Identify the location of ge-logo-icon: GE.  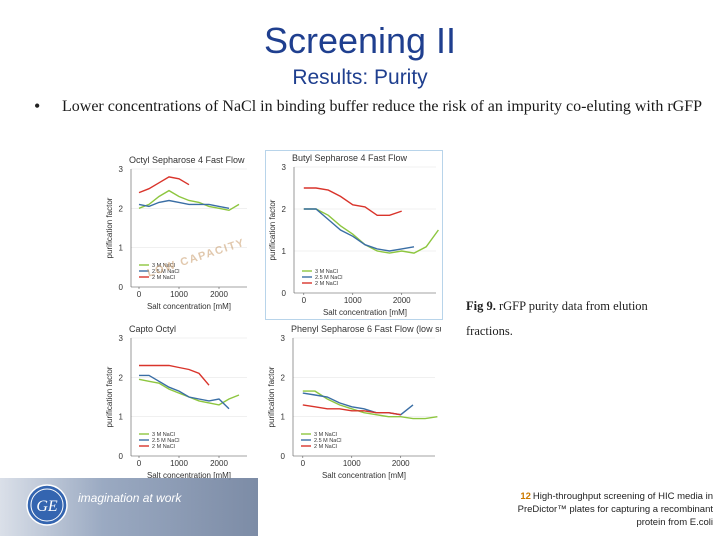
(47, 505).